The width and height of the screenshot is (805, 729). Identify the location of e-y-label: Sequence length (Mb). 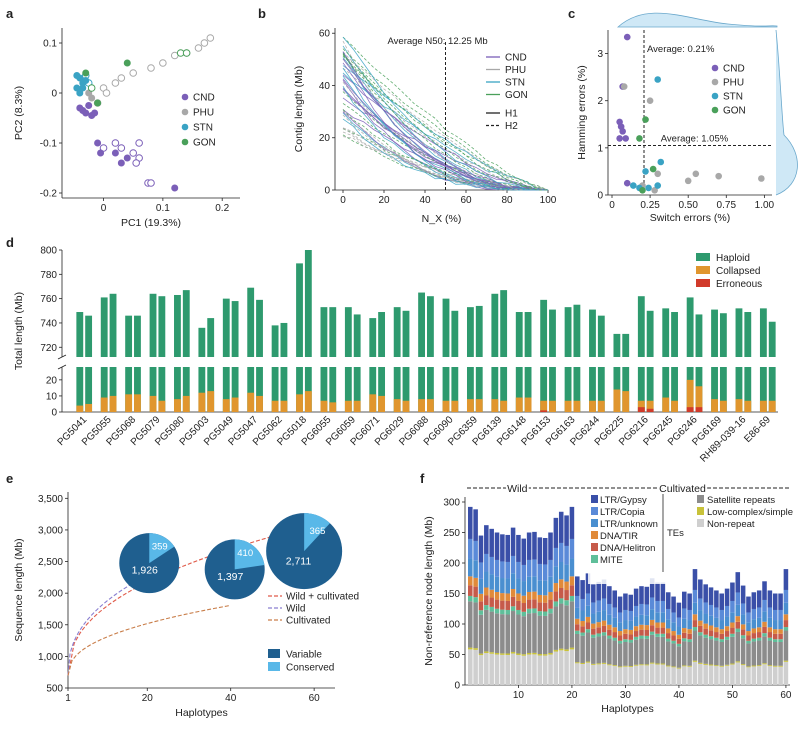
(19, 589).